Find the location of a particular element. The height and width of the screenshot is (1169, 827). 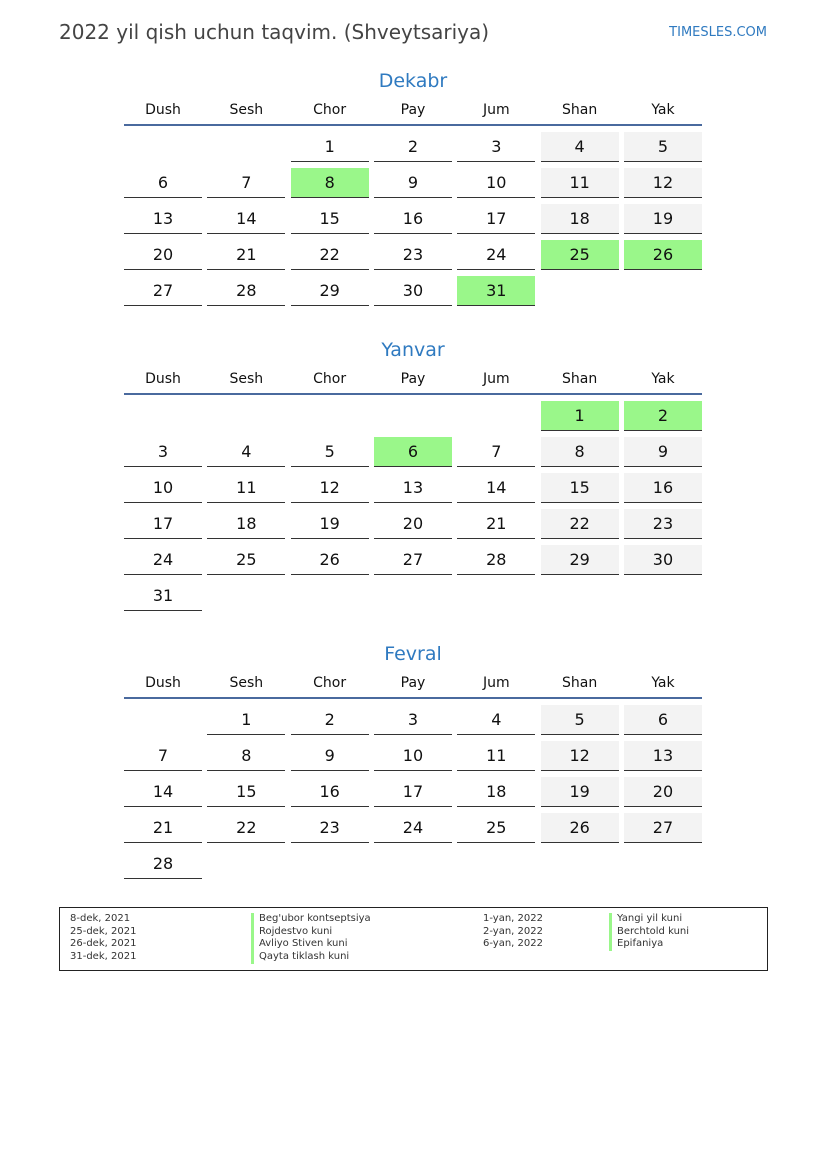

brand-link: TIMESLES.COM is located at coordinates (718, 32).